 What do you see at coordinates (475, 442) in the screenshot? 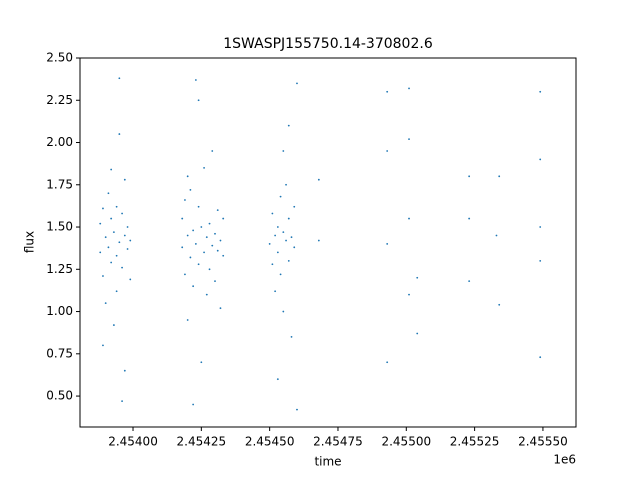
I see `x-tick-label: 2.45525` at bounding box center [475, 442].